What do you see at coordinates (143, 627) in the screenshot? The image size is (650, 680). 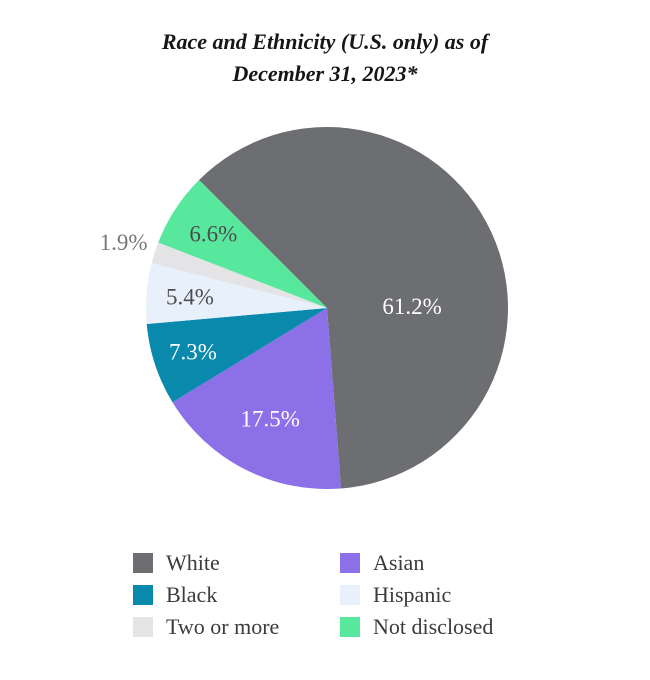 I see `legend-swatch-two-or-more` at bounding box center [143, 627].